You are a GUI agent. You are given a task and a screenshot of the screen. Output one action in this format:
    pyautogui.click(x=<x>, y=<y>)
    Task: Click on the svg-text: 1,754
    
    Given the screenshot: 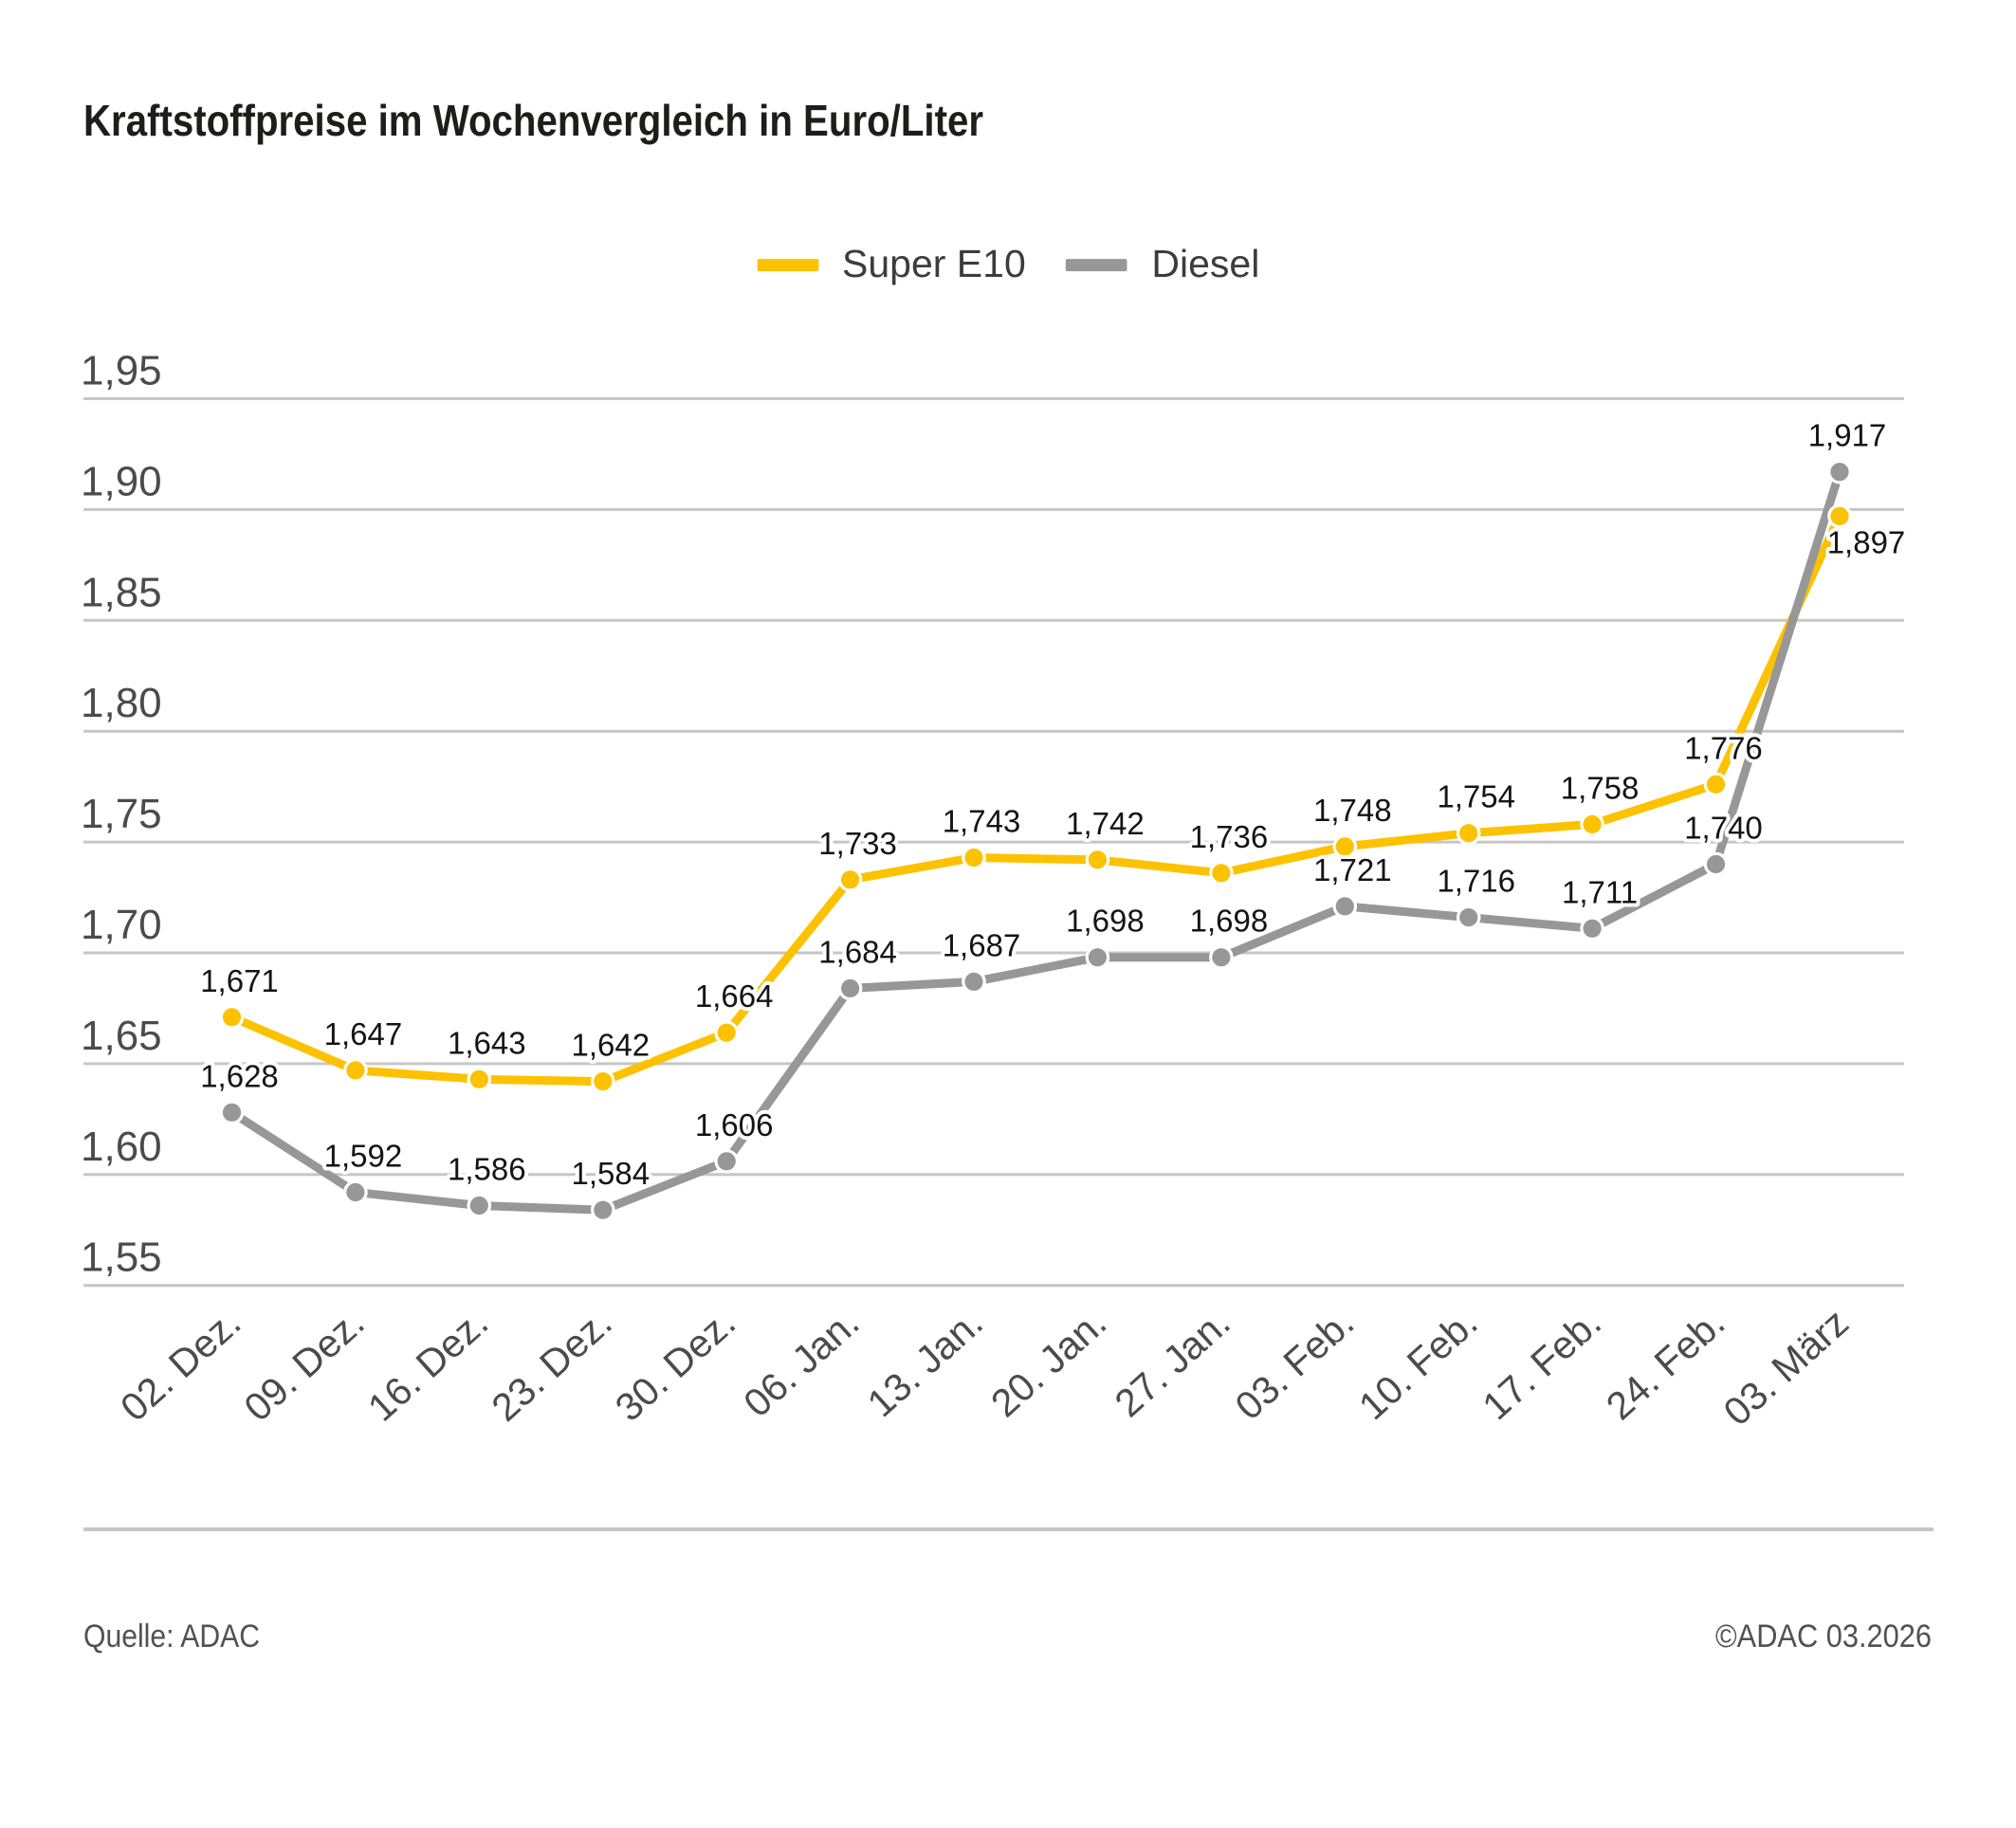 What is the action you would take?
    pyautogui.click(x=1476, y=796)
    